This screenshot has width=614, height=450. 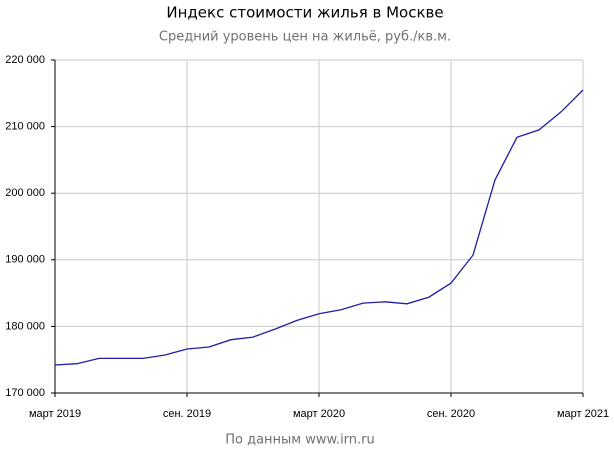 I want to click on chart-title: Индекс стоимости жилья в Москве, so click(x=304, y=13).